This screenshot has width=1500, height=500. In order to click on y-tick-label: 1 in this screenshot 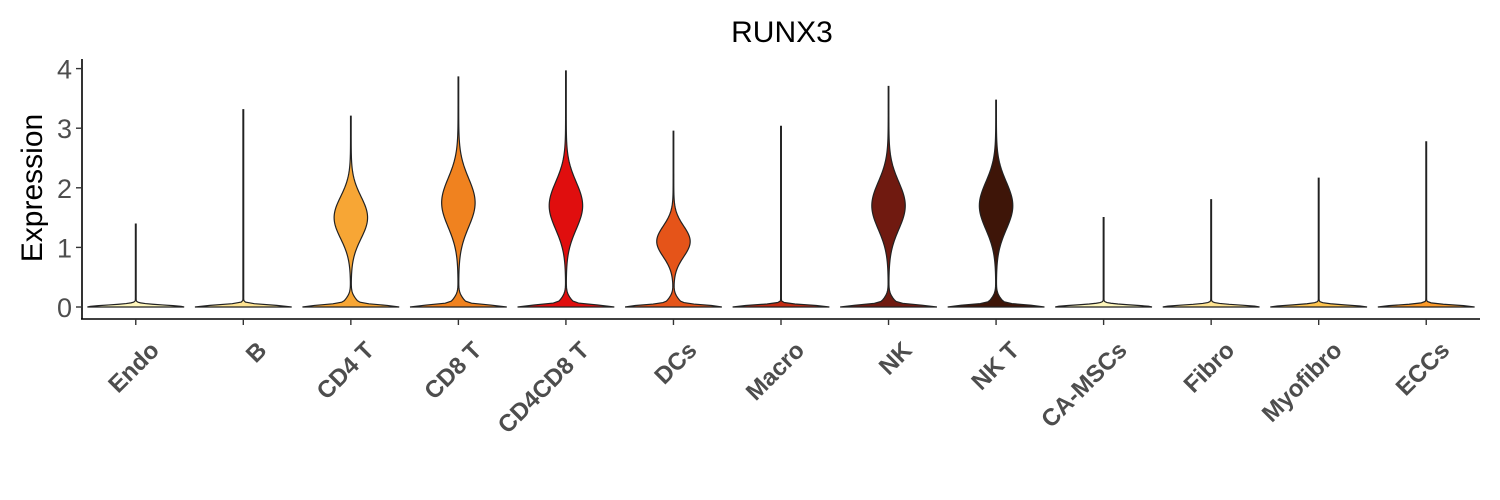, I will do `click(64, 248)`.